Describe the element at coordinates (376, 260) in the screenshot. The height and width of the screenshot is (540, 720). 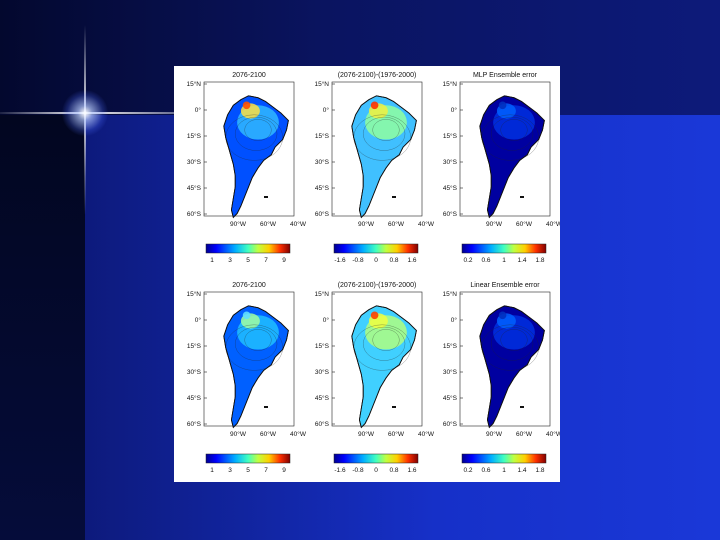
I see `colorbar-tick-label: 0` at that location.